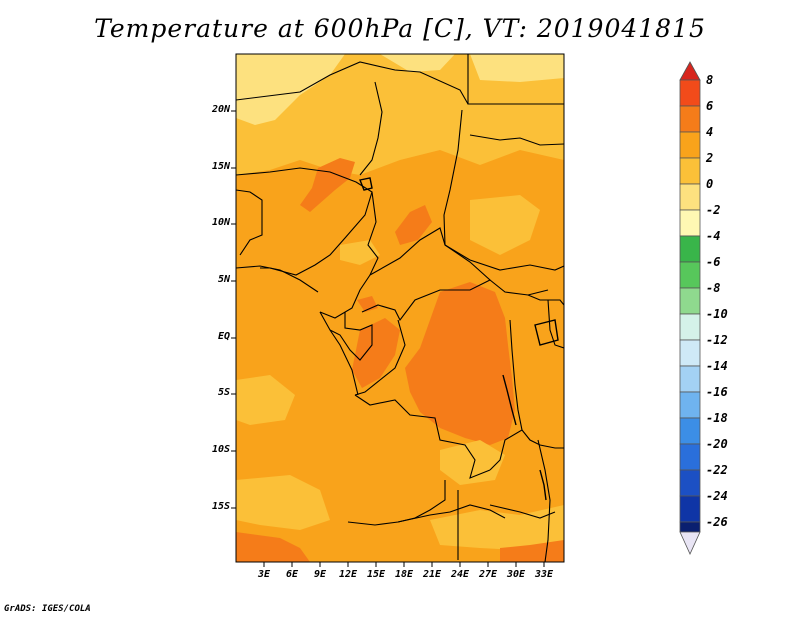 The width and height of the screenshot is (800, 618). What do you see at coordinates (371, 128) in the screenshot?
I see `border-niger-chad` at bounding box center [371, 128].